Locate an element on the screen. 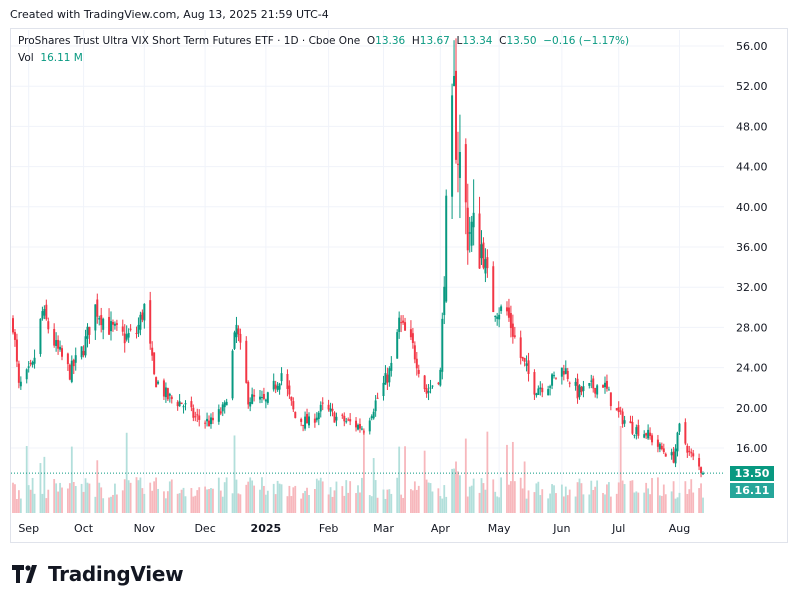 This screenshot has height=603, width=798. y-tick-label: 40.00 is located at coordinates (752, 207).